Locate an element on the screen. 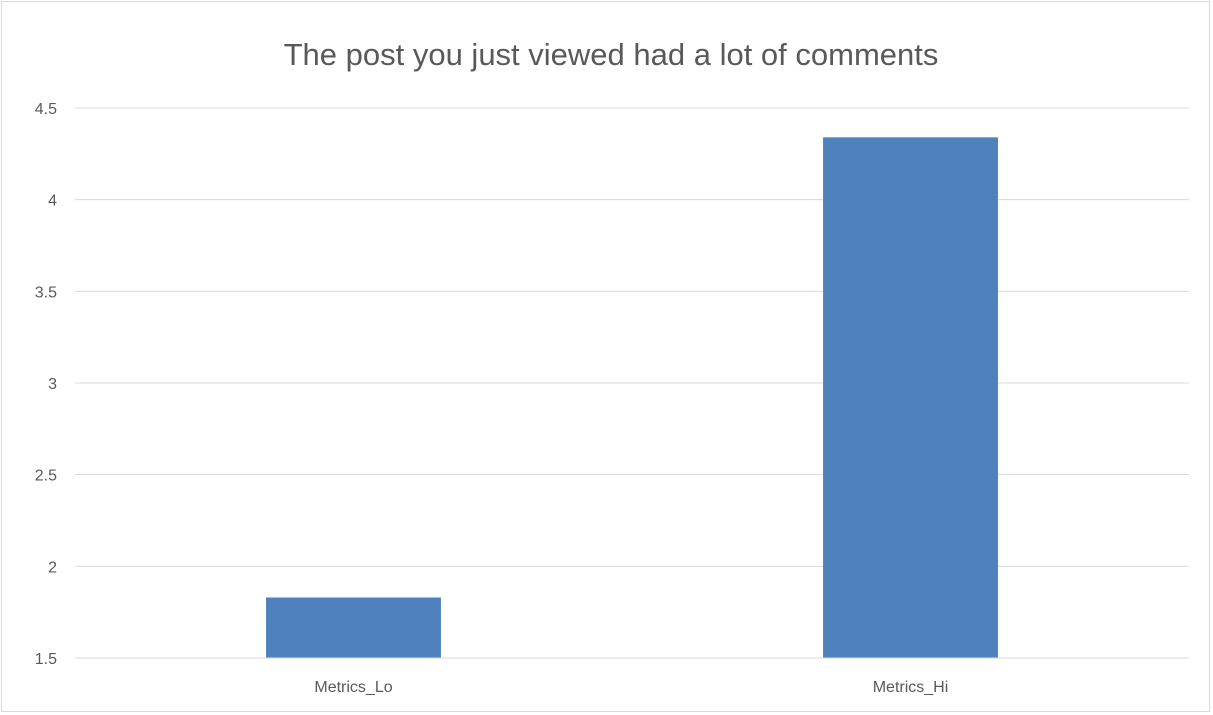  y-tick-label: 2.5 is located at coordinates (46, 476).